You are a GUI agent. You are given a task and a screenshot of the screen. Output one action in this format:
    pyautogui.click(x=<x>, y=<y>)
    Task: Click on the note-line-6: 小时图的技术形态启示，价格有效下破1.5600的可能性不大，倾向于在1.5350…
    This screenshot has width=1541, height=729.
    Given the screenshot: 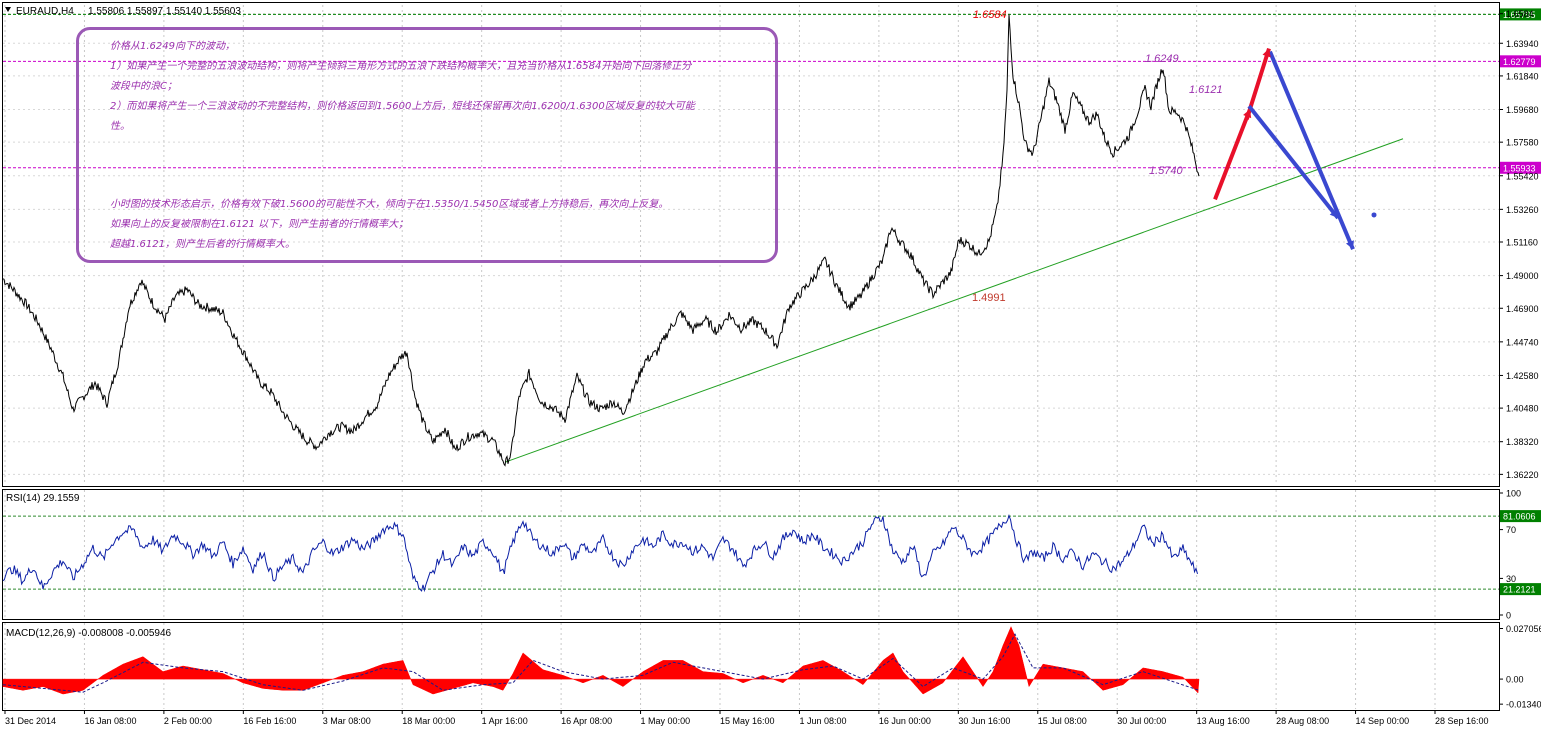 What is the action you would take?
    pyautogui.click(x=389, y=204)
    